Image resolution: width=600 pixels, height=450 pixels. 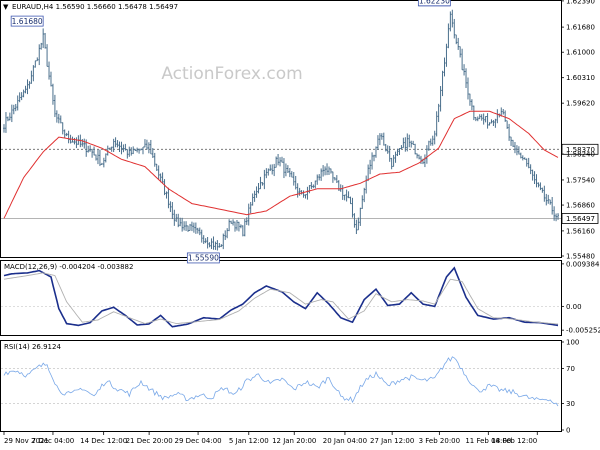 I want to click on callout-label: 1.62230, so click(x=434, y=3).